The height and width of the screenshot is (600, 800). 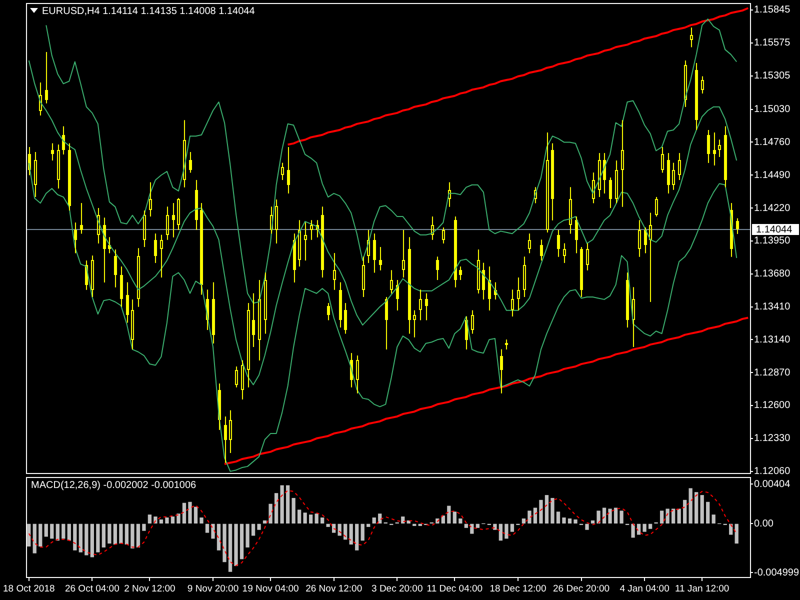 I want to click on y-tick-label: 0.00404, so click(x=772, y=484).